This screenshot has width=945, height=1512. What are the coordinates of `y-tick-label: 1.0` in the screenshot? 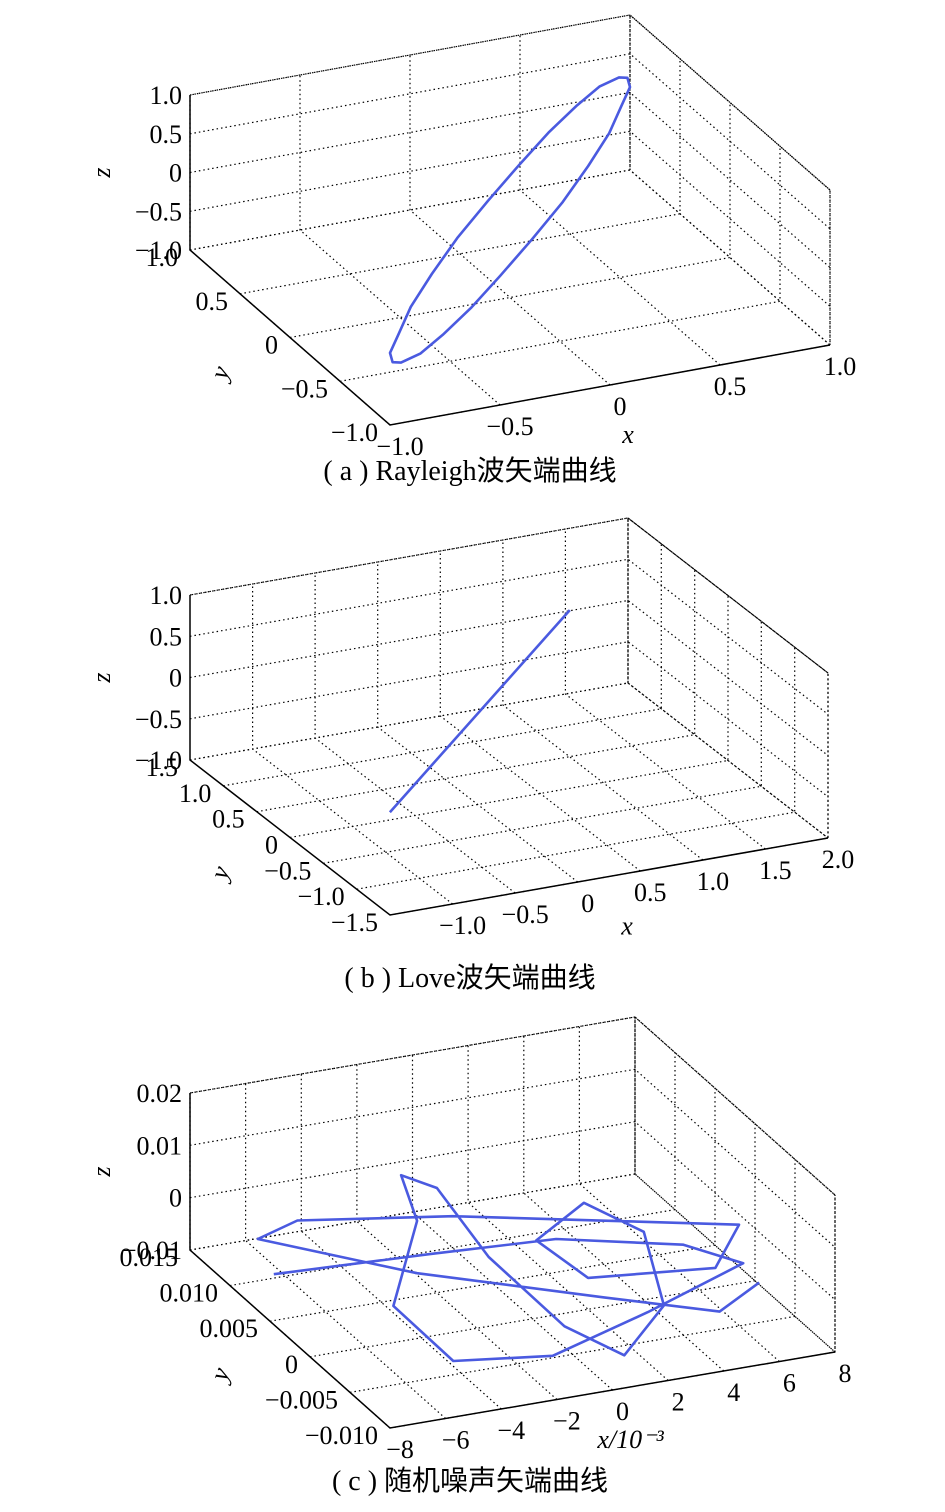 It's located at (162, 257).